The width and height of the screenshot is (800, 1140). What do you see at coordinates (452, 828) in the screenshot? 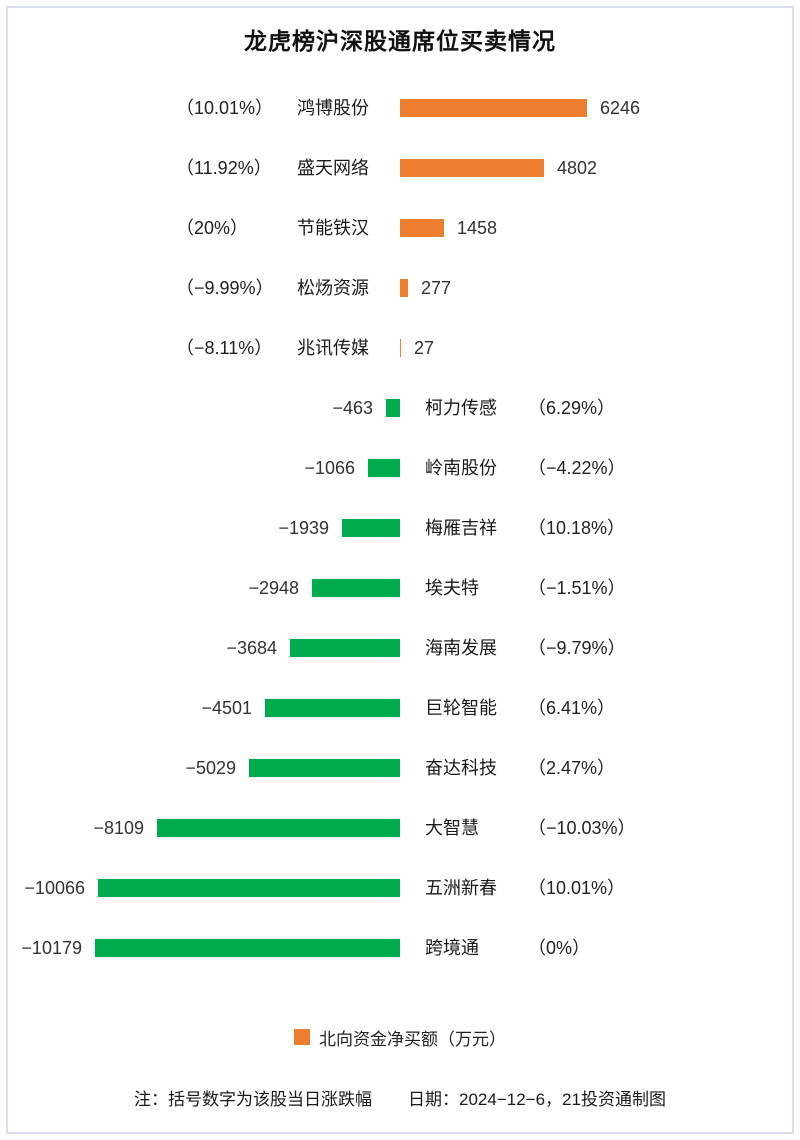
I see `stock-name: 大智慧` at bounding box center [452, 828].